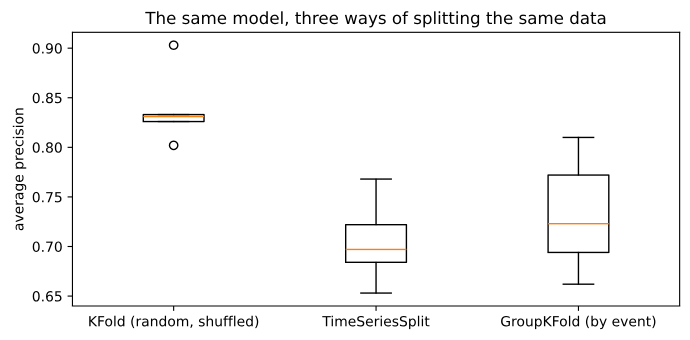  Describe the element at coordinates (376, 323) in the screenshot. I see `x-tick-label: TimeSeriesSplit` at that location.